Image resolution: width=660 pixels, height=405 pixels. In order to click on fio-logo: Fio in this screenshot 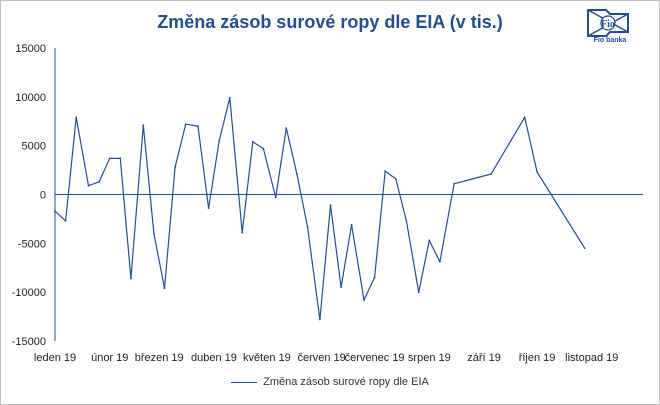, I will do `click(608, 29)`.